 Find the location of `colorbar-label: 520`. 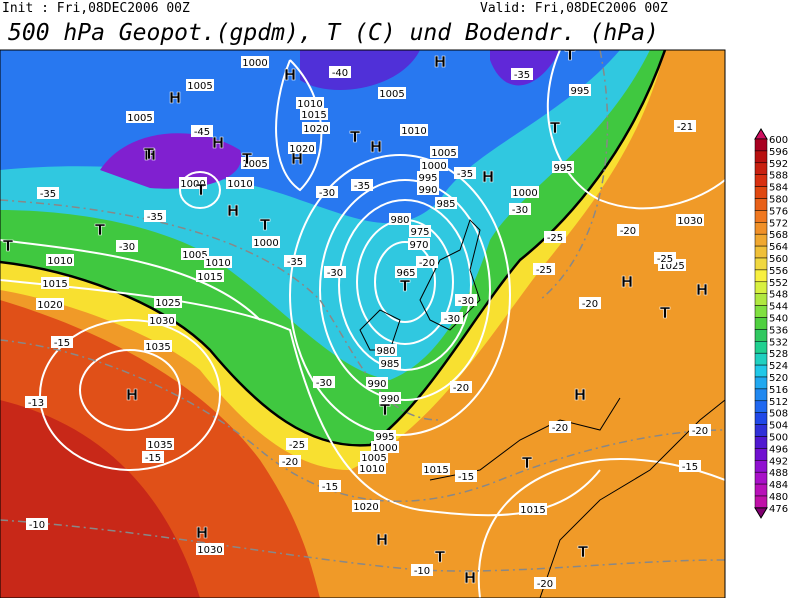

colorbar-label: 520 is located at coordinates (778, 378).